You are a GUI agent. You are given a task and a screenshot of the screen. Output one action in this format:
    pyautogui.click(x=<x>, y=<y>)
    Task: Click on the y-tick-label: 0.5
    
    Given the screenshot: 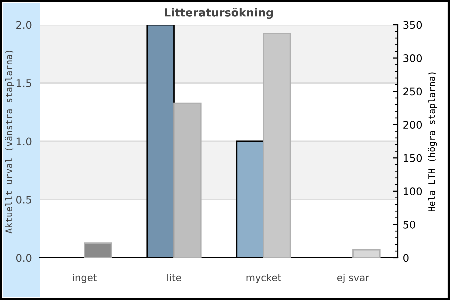 What is the action you would take?
    pyautogui.click(x=24, y=200)
    